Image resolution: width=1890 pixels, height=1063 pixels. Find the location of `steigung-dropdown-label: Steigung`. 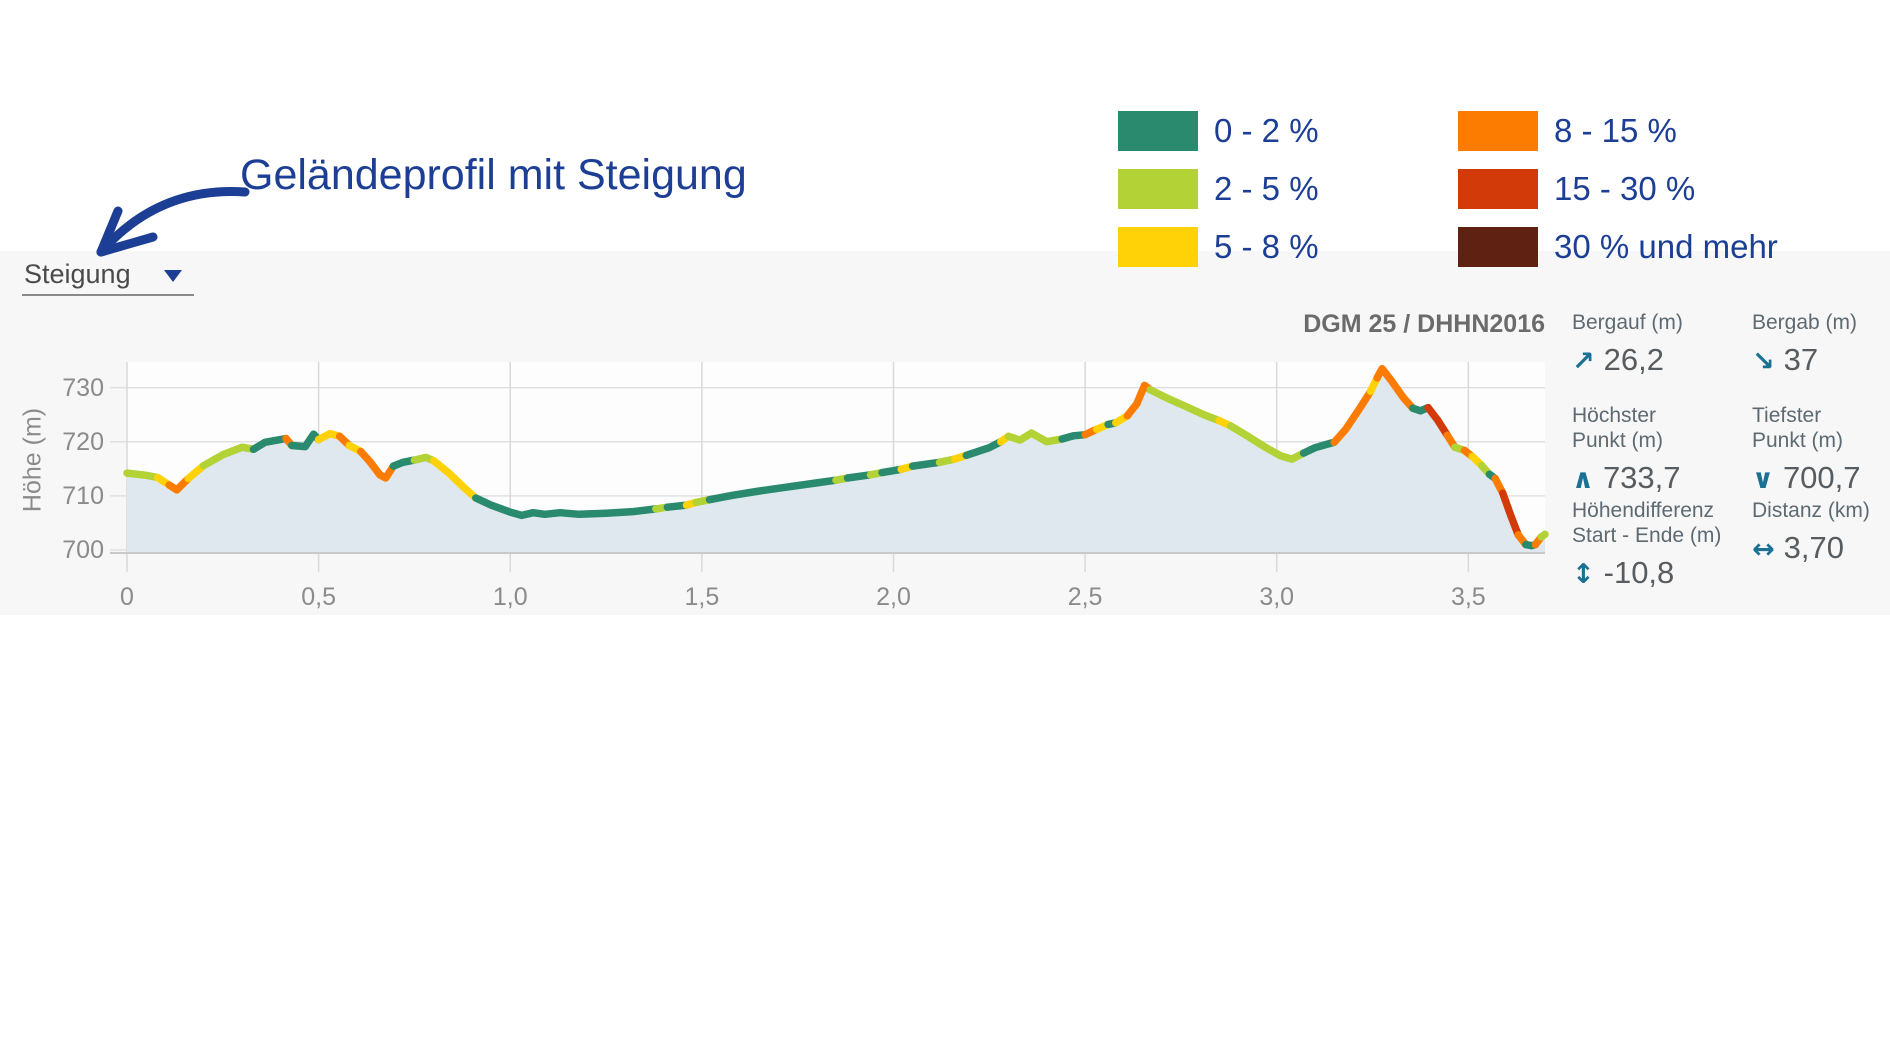

steigung-dropdown-label: Steigung is located at coordinates (77, 274).